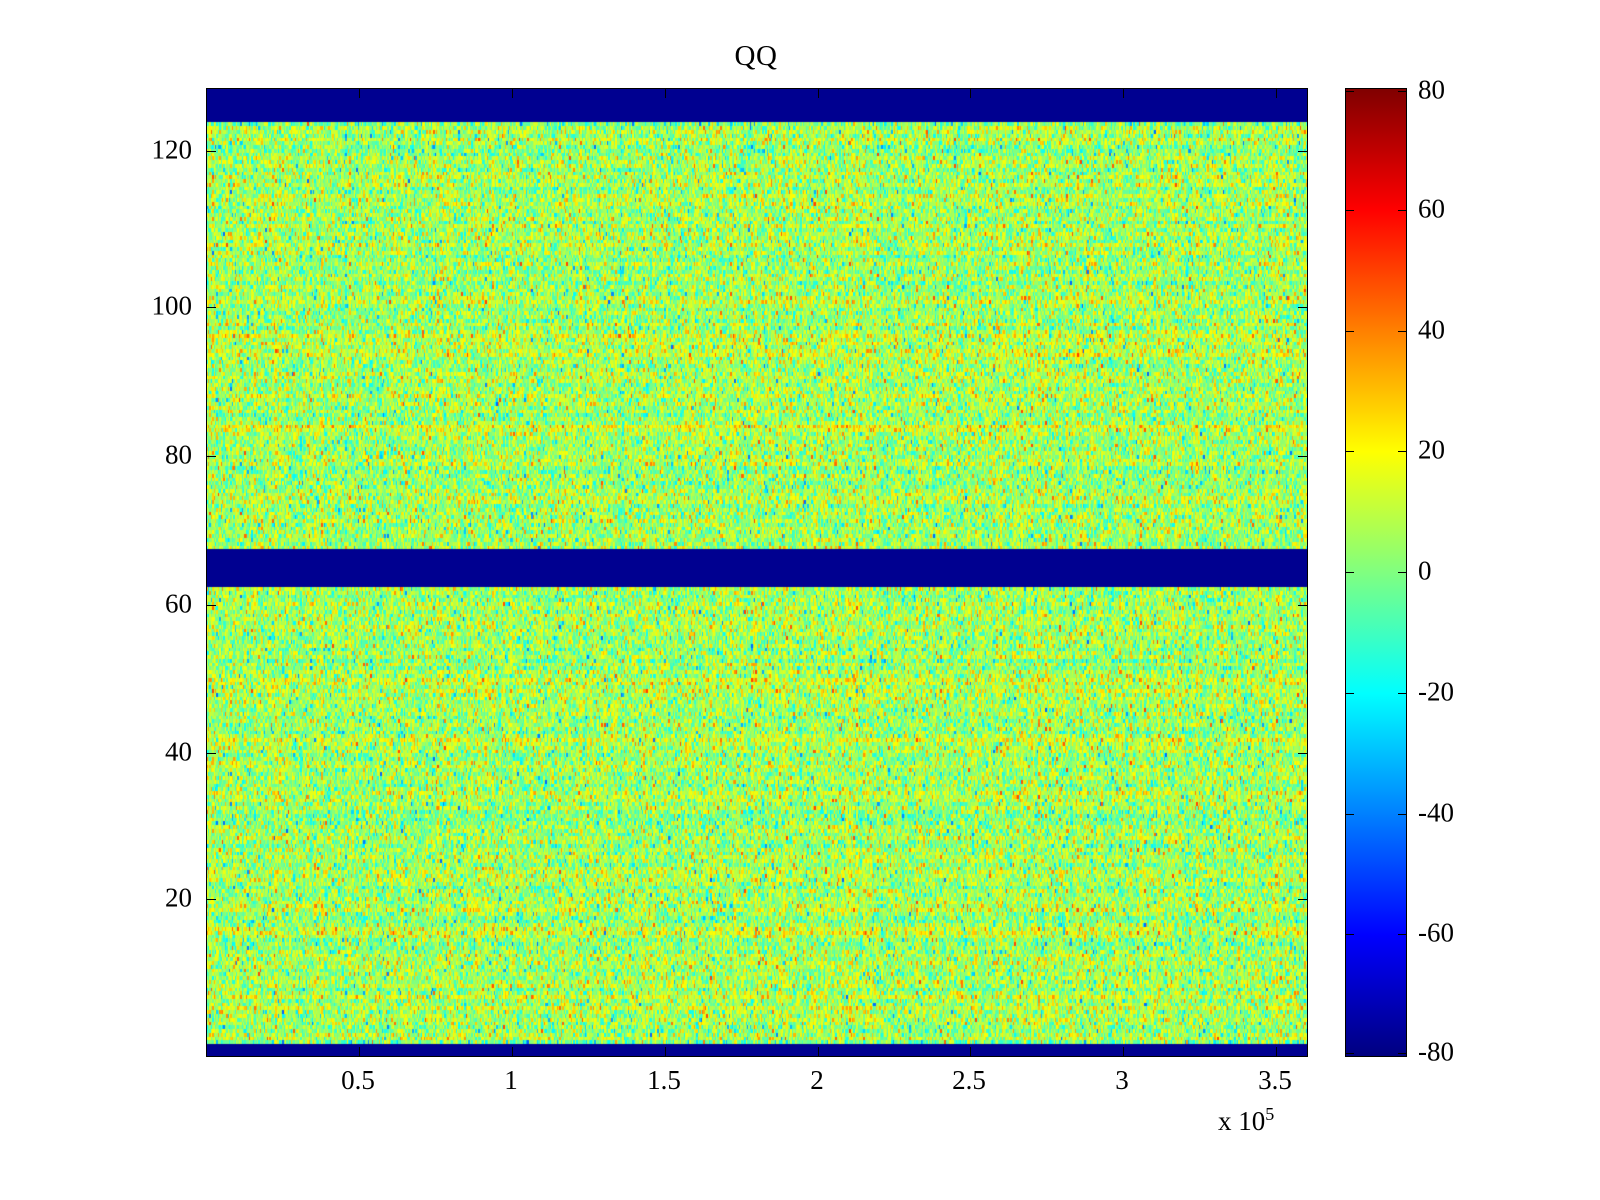 This screenshot has height=1200, width=1600. Describe the element at coordinates (1436, 691) in the screenshot. I see `colorbar-tick-label: -20` at that location.